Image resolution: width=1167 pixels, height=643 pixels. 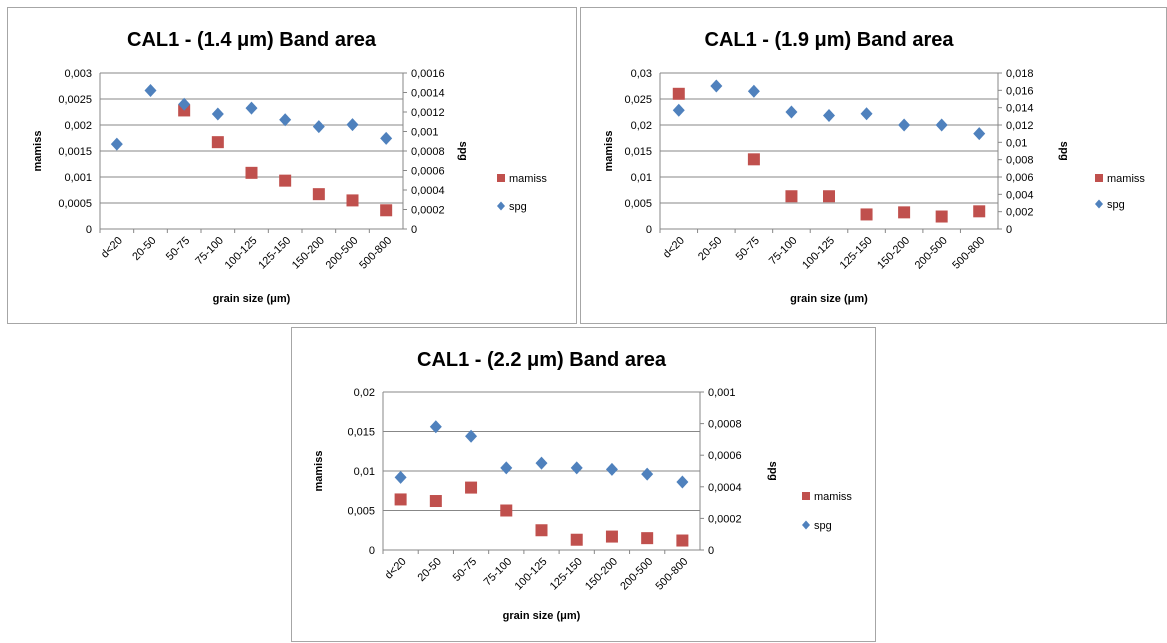 I want to click on chart-title: CAL1 - (2.2 μm) Band area, so click(x=542, y=360).